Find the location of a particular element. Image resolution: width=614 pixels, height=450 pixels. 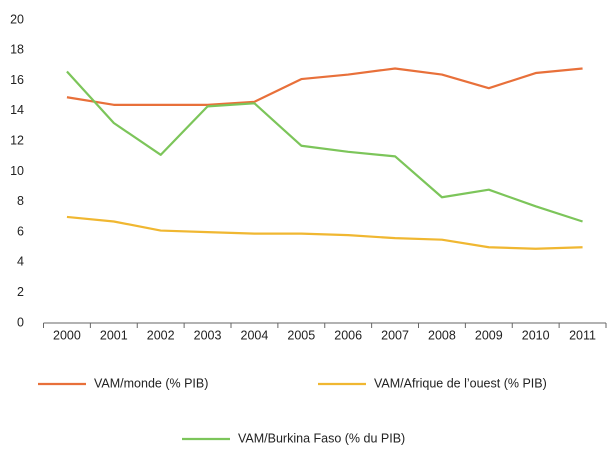

x-tick-label: 2009 is located at coordinates (489, 335).